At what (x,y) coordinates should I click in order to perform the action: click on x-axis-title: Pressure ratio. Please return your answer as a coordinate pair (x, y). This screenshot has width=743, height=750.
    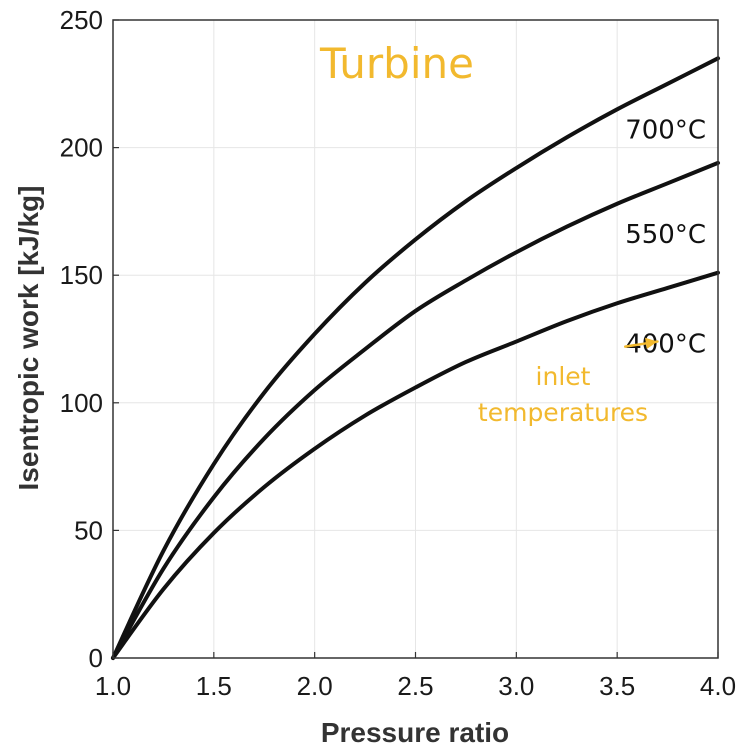
    Looking at the image, I should click on (415, 732).